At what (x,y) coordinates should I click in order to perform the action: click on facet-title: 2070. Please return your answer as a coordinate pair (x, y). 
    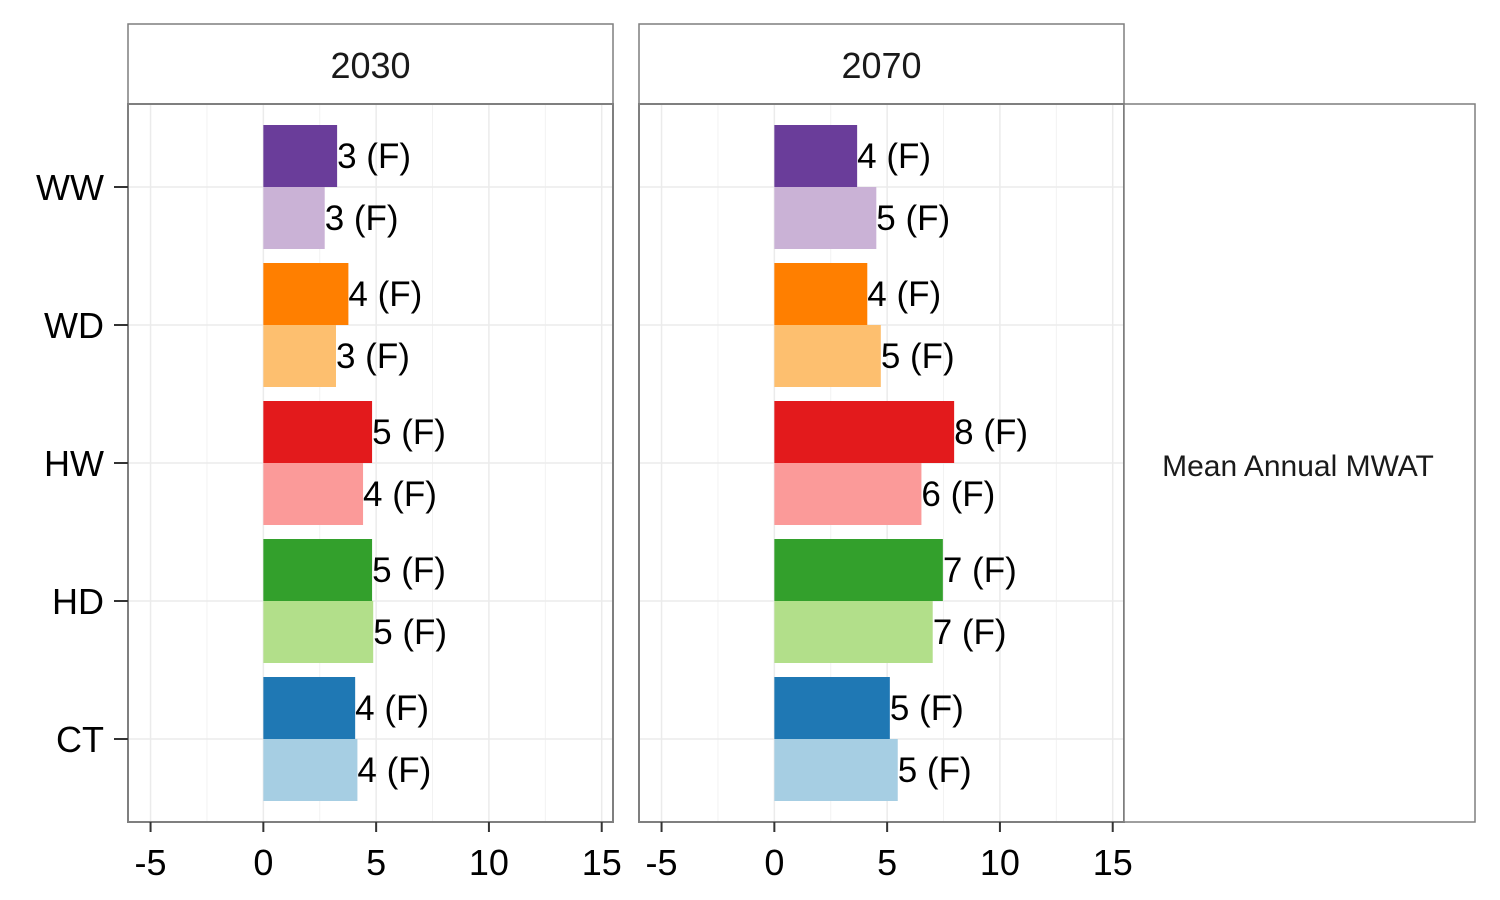
    Looking at the image, I should click on (881, 65).